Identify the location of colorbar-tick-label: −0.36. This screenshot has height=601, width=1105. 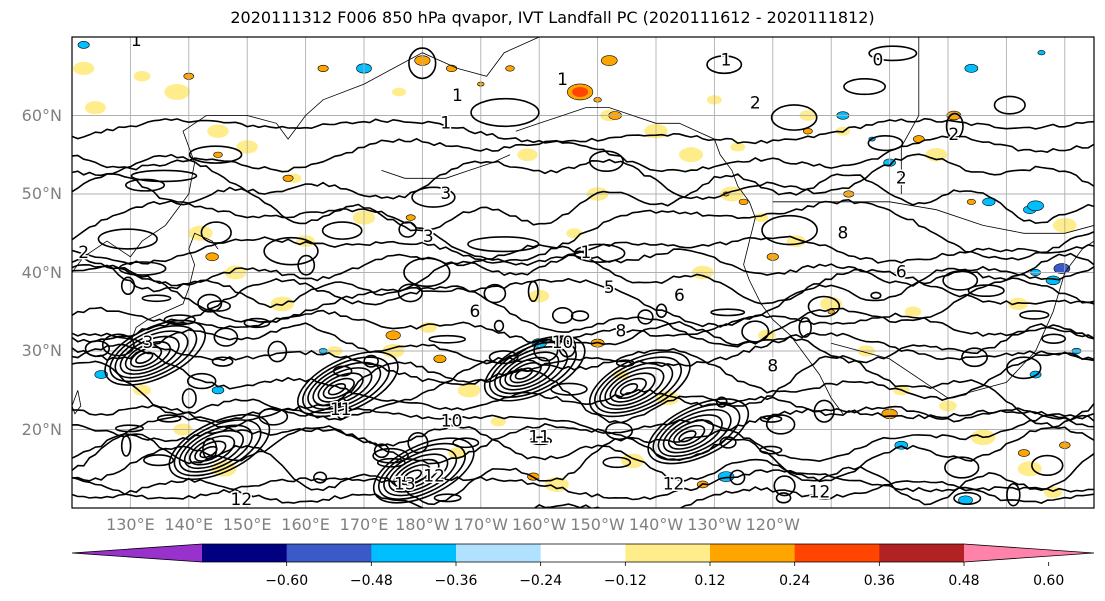
(456, 581).